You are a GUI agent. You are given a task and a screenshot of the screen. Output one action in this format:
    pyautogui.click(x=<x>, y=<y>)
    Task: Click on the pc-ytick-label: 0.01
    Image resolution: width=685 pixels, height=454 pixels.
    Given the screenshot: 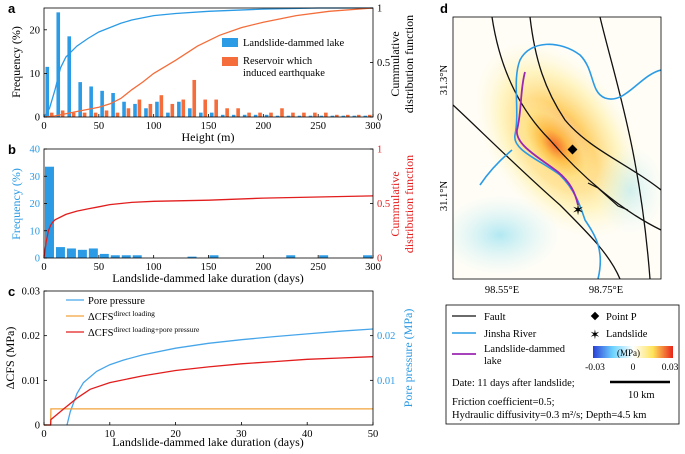 What is the action you would take?
    pyautogui.click(x=31, y=381)
    